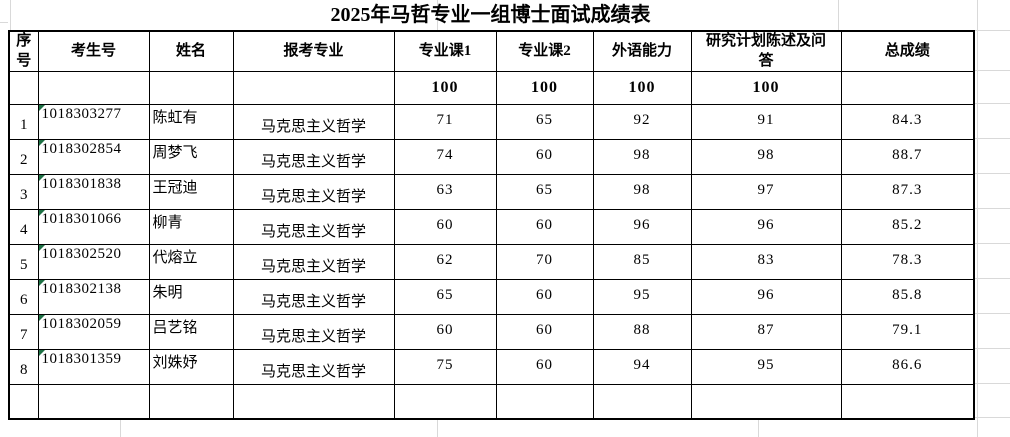 The height and width of the screenshot is (437, 1010). What do you see at coordinates (642, 227) in the screenshot?
I see `cell-language-score: 96` at bounding box center [642, 227].